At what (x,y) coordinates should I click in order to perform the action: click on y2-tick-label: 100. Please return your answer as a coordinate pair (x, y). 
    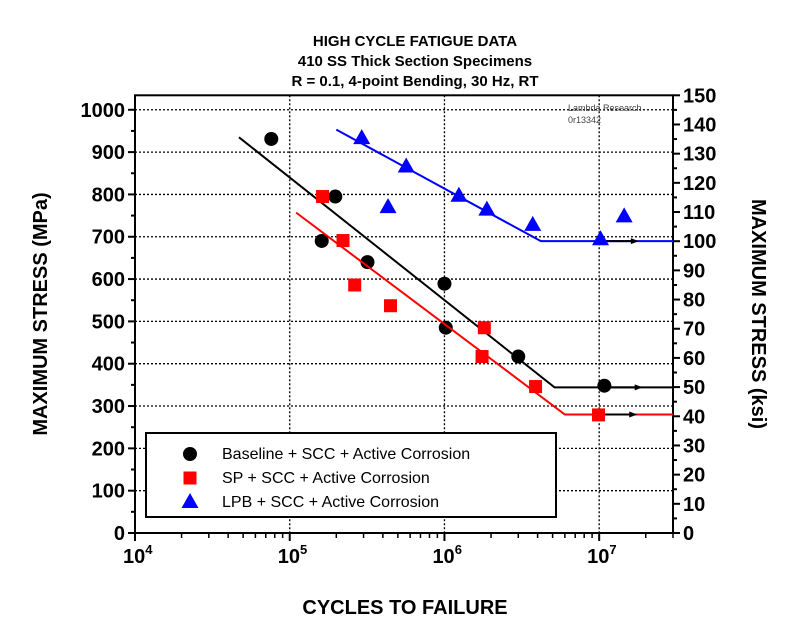
    Looking at the image, I should click on (699, 242).